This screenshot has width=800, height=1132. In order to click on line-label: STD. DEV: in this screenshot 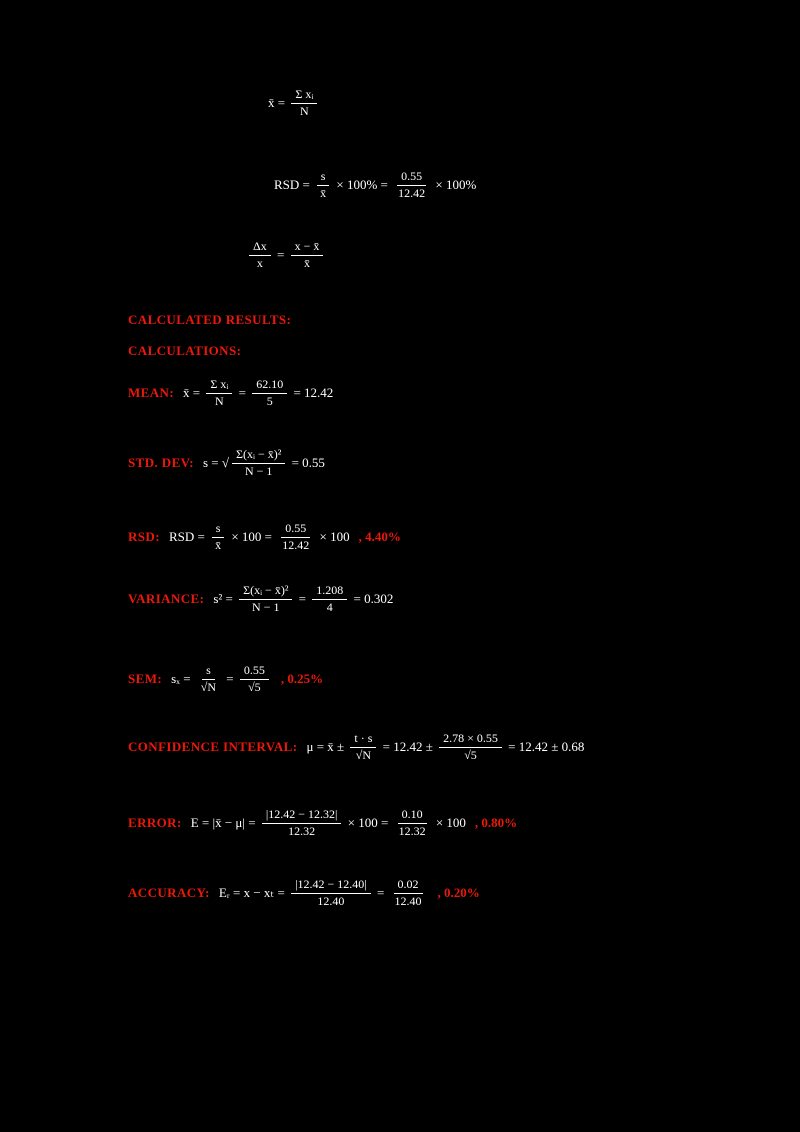, I will do `click(161, 463)`.